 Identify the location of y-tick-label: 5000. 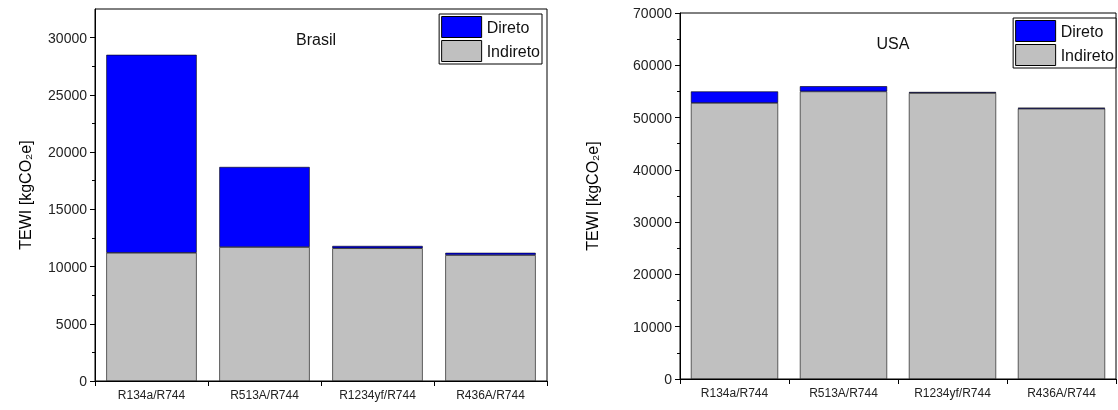
(71, 323).